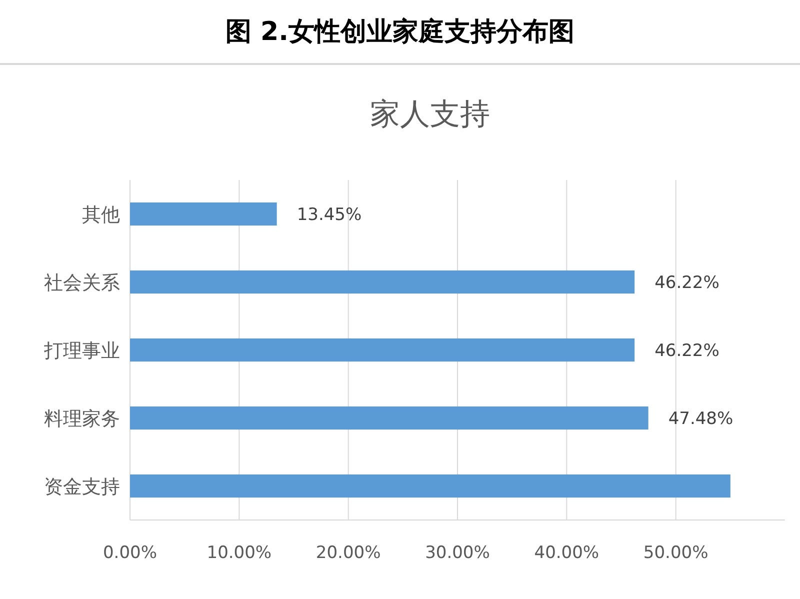  Describe the element at coordinates (329, 215) in the screenshot. I see `data-label: 13.45%` at that location.